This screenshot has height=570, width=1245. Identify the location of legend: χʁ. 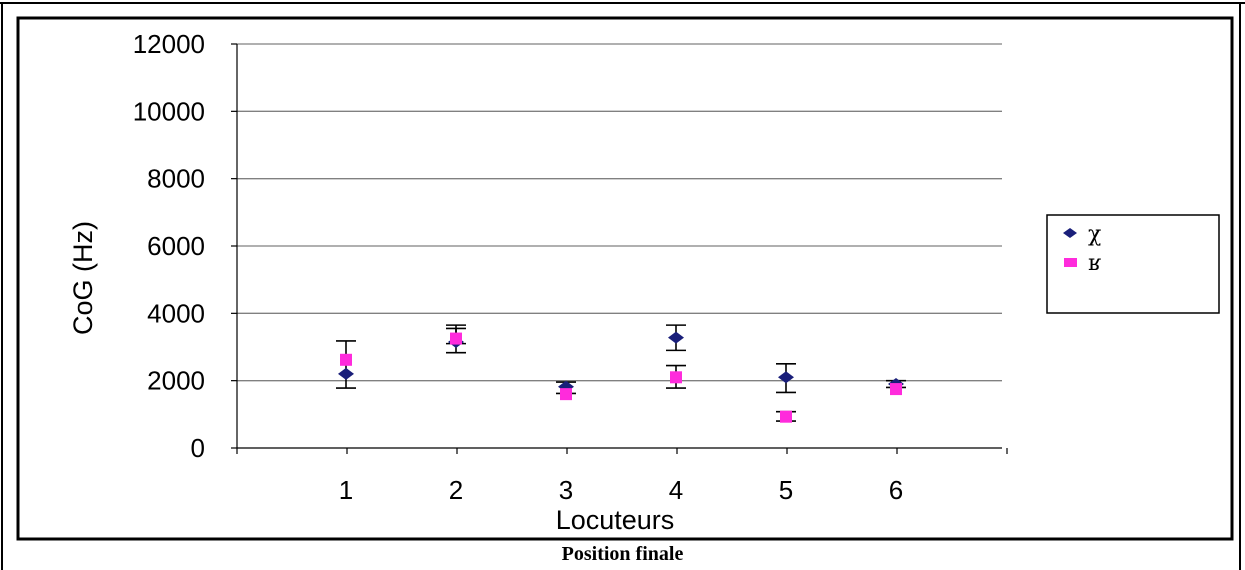
(1133, 264).